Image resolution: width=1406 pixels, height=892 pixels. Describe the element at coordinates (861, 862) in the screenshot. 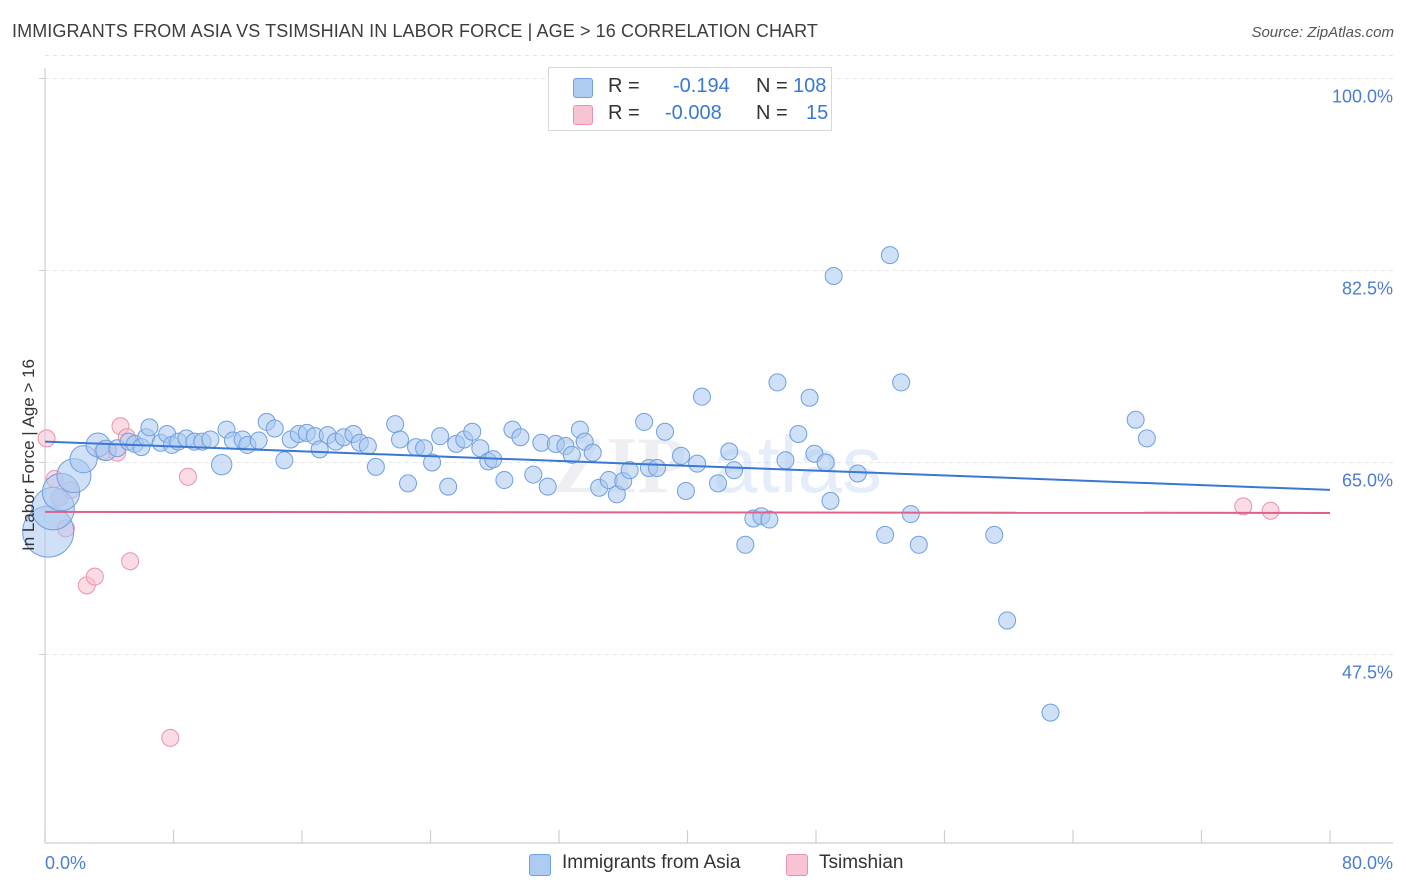

I see `legend-tsimshian-label: Tsimshian` at that location.